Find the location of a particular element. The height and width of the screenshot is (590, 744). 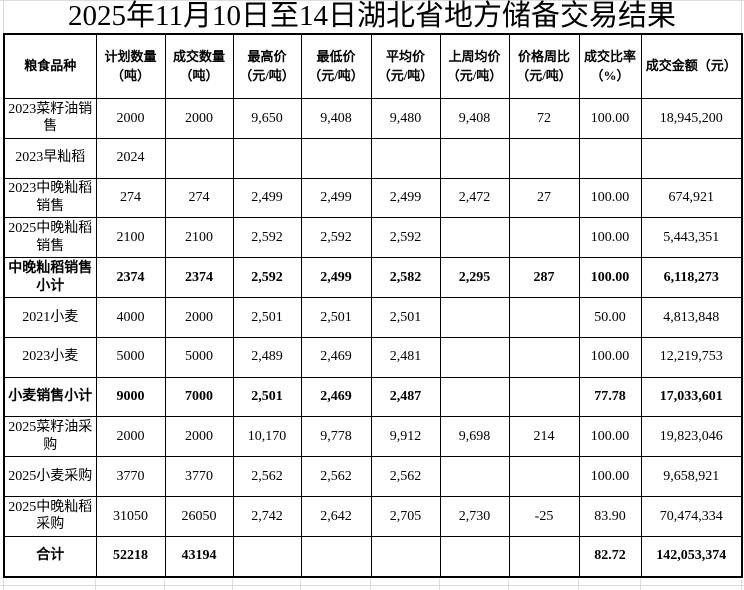

data-cell: 27 is located at coordinates (544, 198).